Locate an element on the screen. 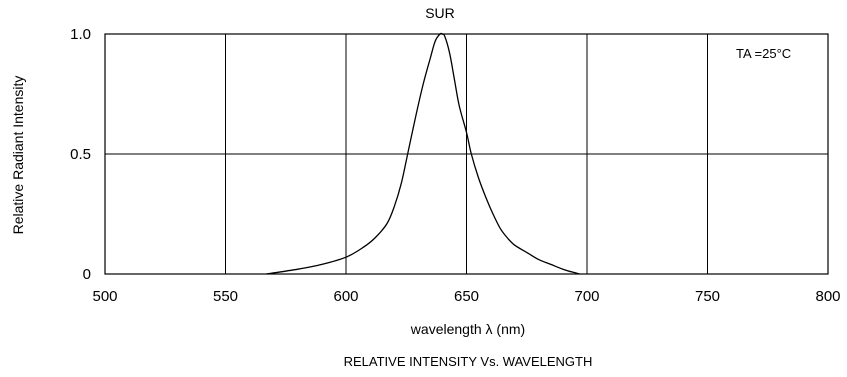  x-tick-labels: 500 550 600 650 700 750 800 is located at coordinates (466, 296).